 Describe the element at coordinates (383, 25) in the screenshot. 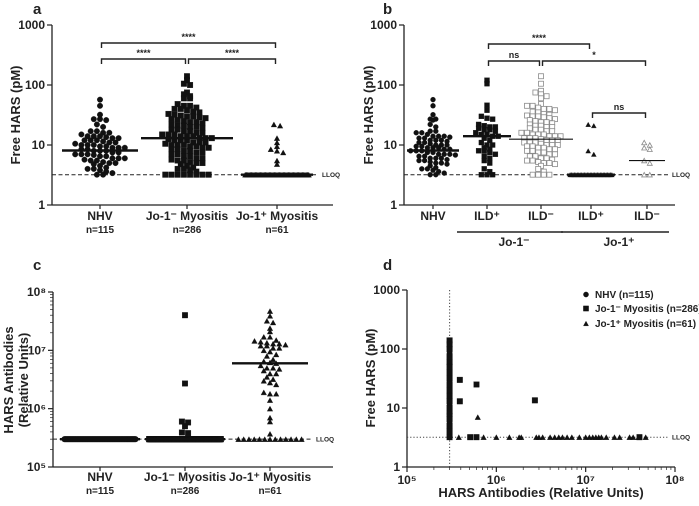

I see `panel-b-y-tick-label: 1000` at that location.